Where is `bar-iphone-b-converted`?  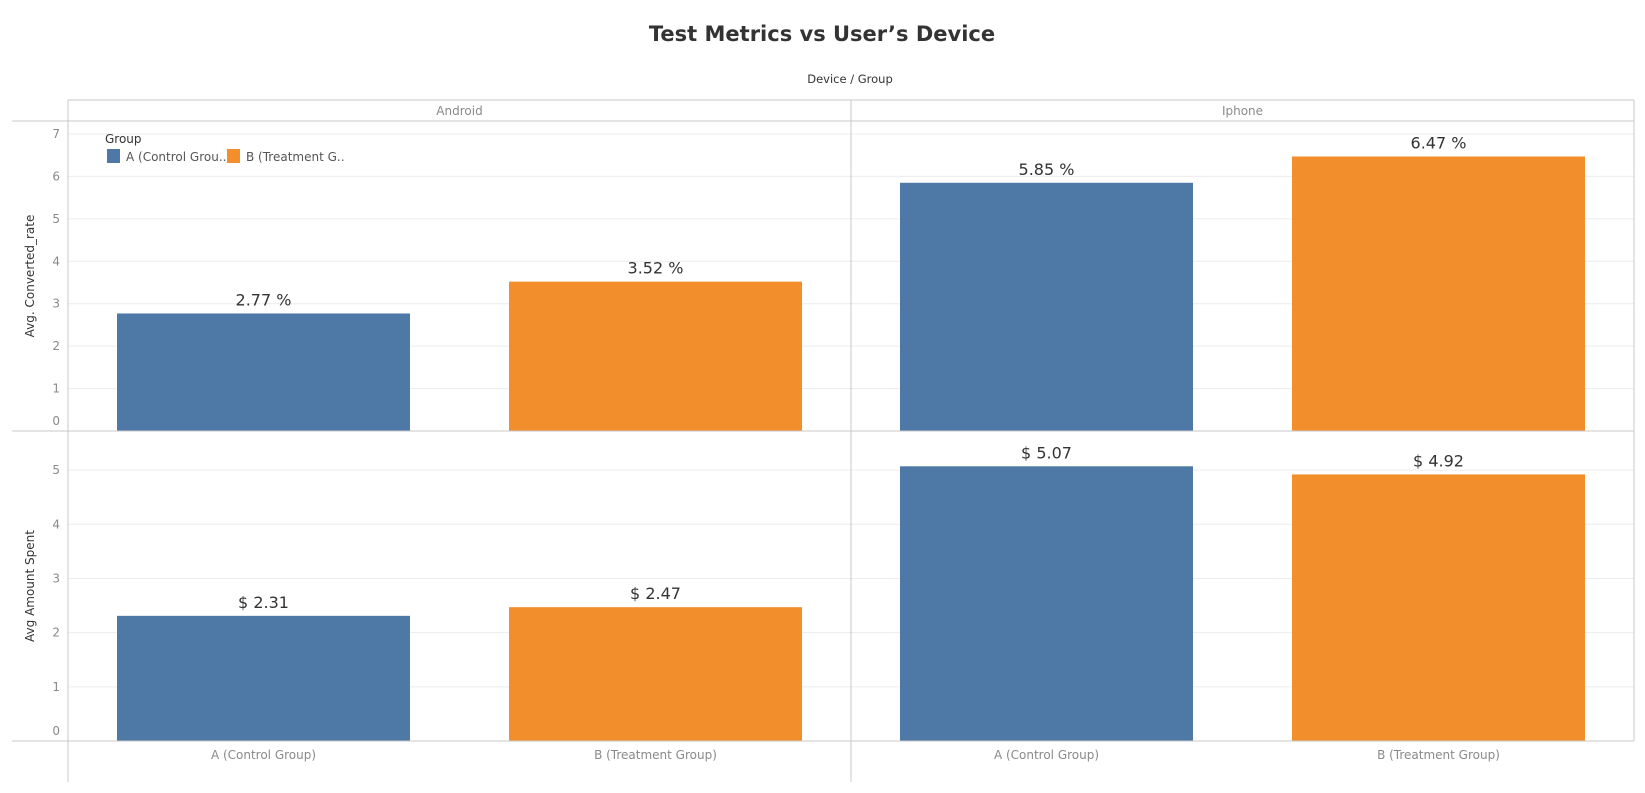 bar-iphone-b-converted is located at coordinates (1438, 294).